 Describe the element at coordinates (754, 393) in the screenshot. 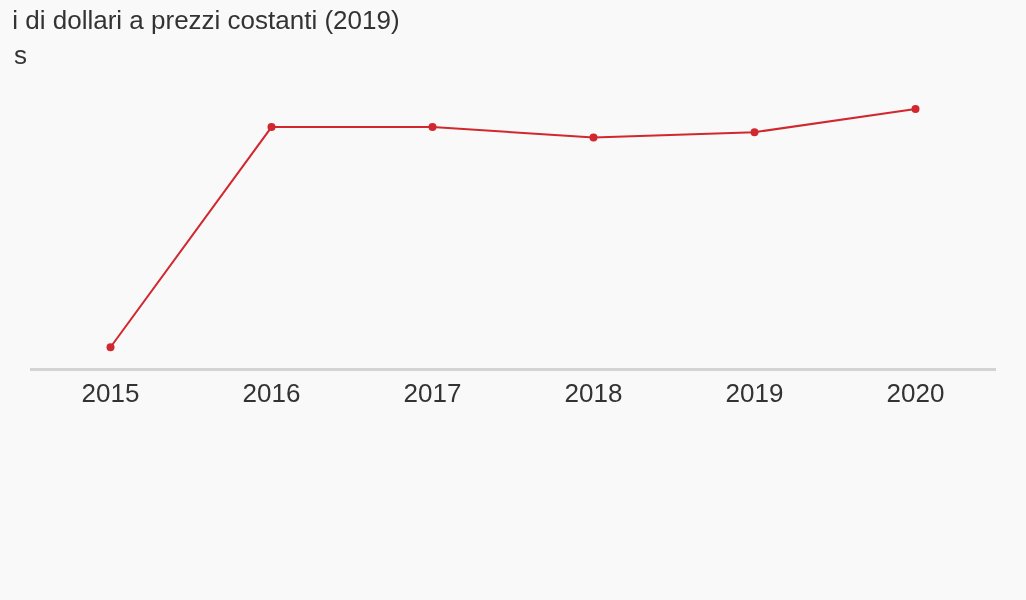

I see `x-tick-label: 2019` at that location.